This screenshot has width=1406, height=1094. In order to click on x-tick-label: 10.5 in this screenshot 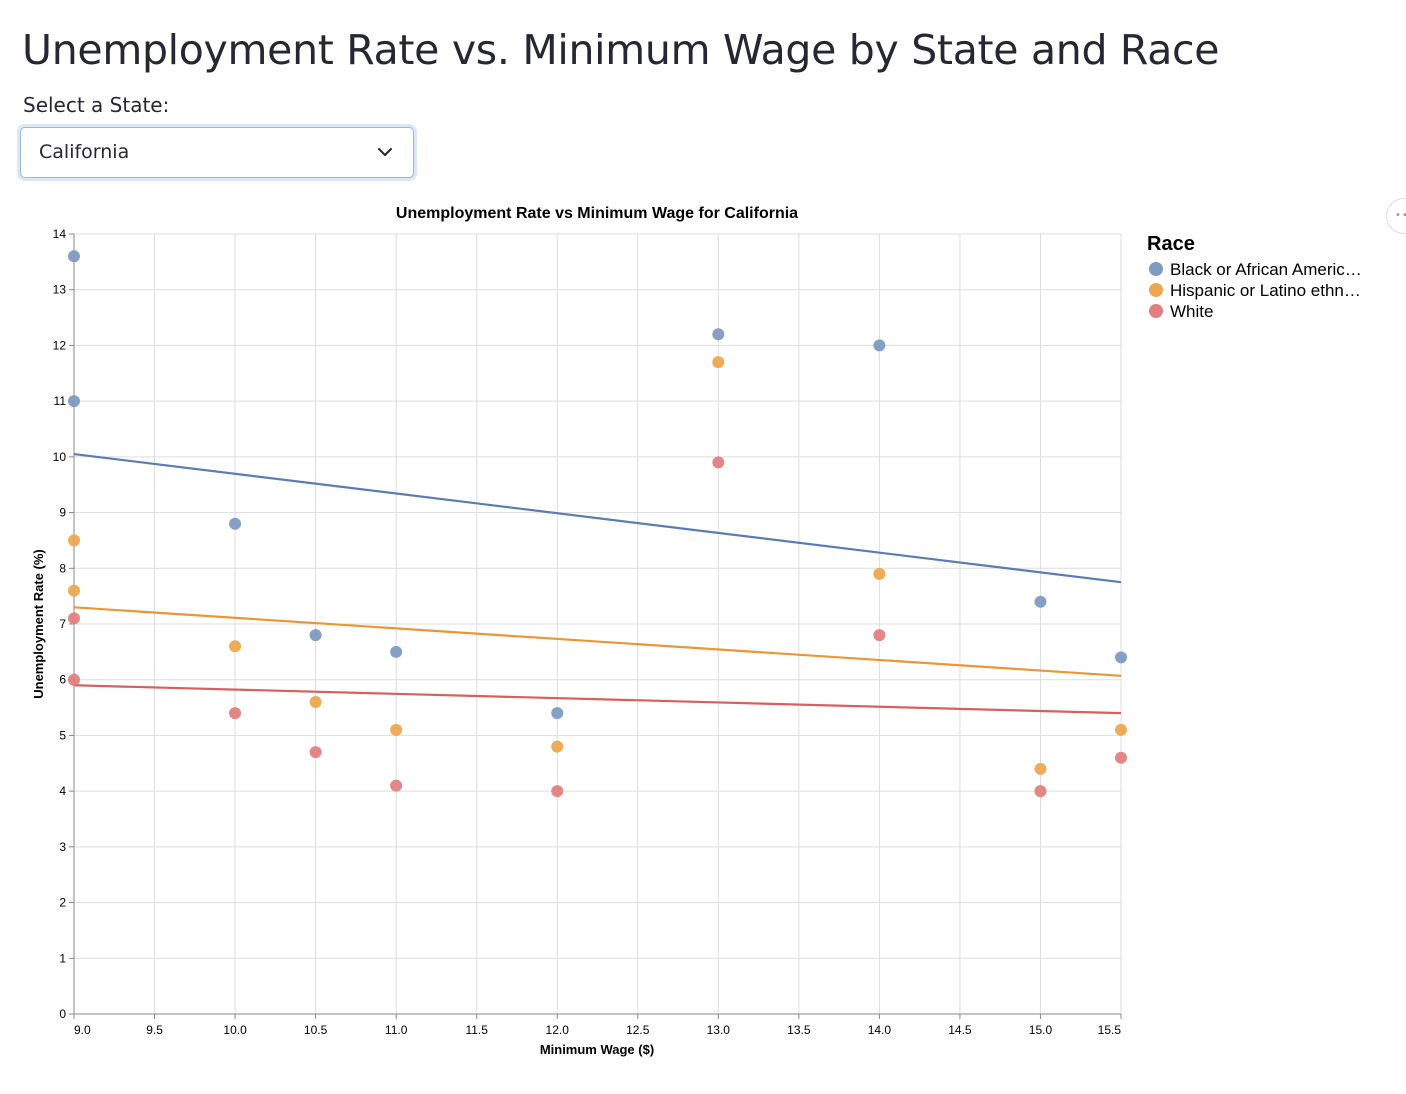, I will do `click(316, 1030)`.